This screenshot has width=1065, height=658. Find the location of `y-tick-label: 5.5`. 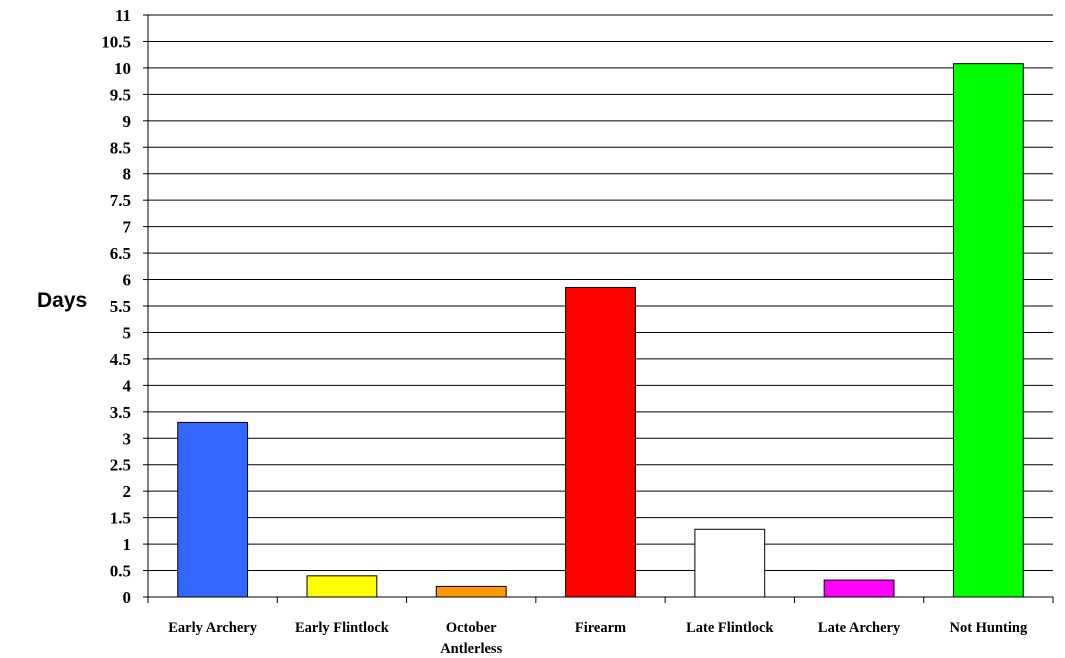

y-tick-label: 5.5 is located at coordinates (120, 306).